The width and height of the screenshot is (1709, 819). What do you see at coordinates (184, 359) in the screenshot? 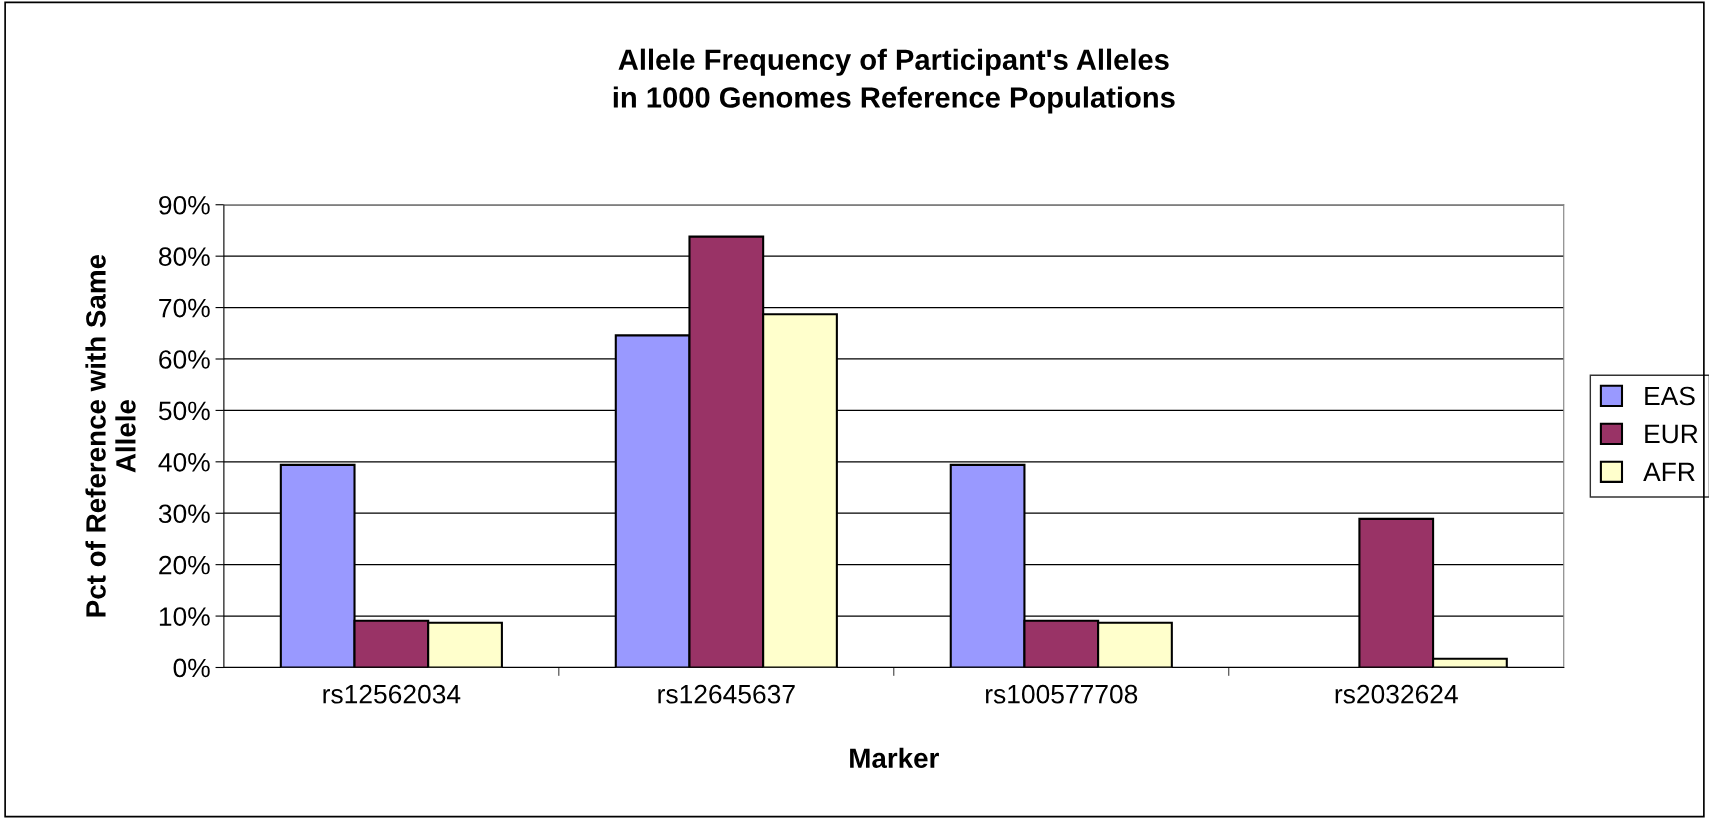
I see `y-tick-label: 60%` at bounding box center [184, 359].